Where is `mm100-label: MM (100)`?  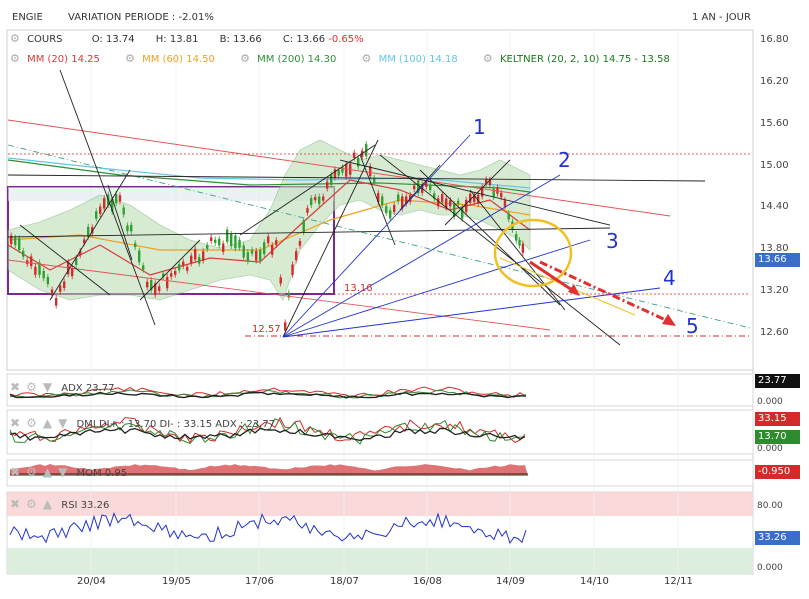
mm100-label: MM (100) is located at coordinates (402, 59).